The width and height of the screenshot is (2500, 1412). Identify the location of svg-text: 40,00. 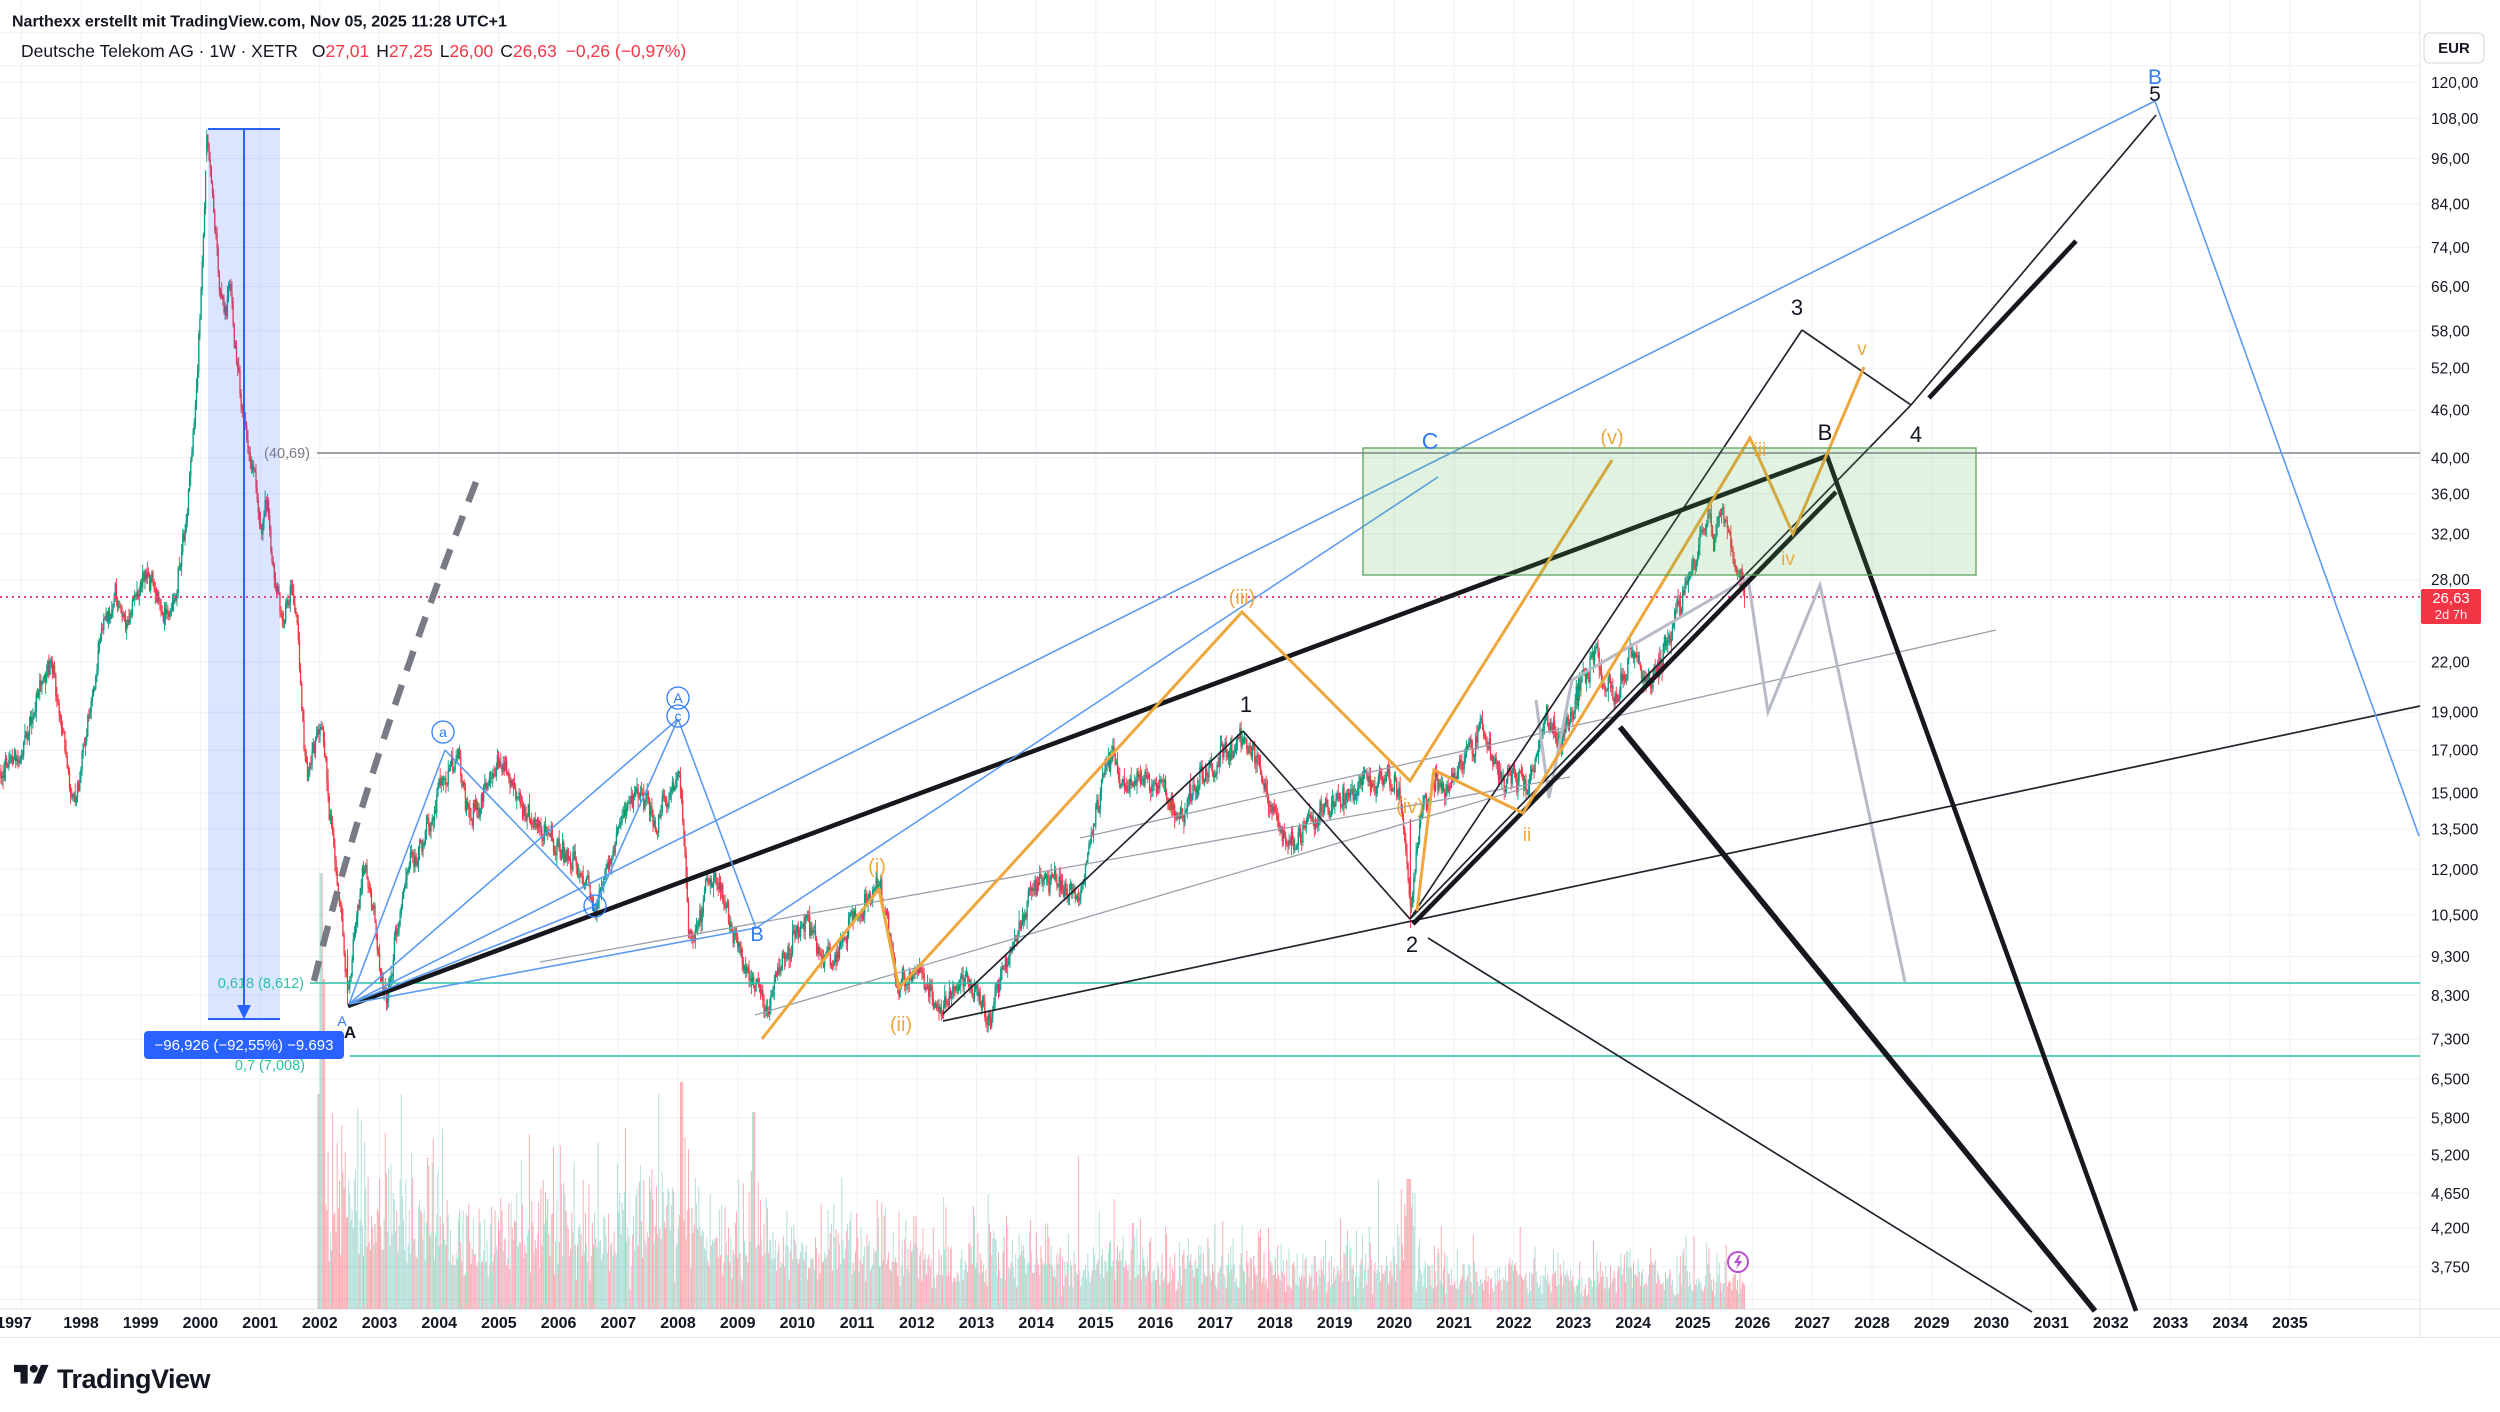
(2450, 458).